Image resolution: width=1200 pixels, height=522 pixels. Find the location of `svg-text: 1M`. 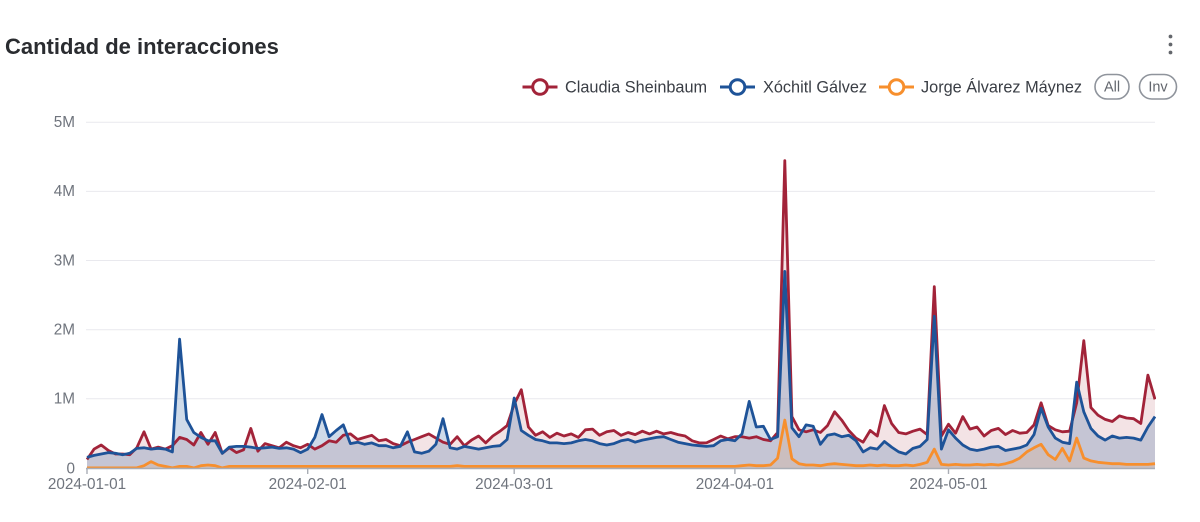

svg-text: 1M is located at coordinates (64, 399).